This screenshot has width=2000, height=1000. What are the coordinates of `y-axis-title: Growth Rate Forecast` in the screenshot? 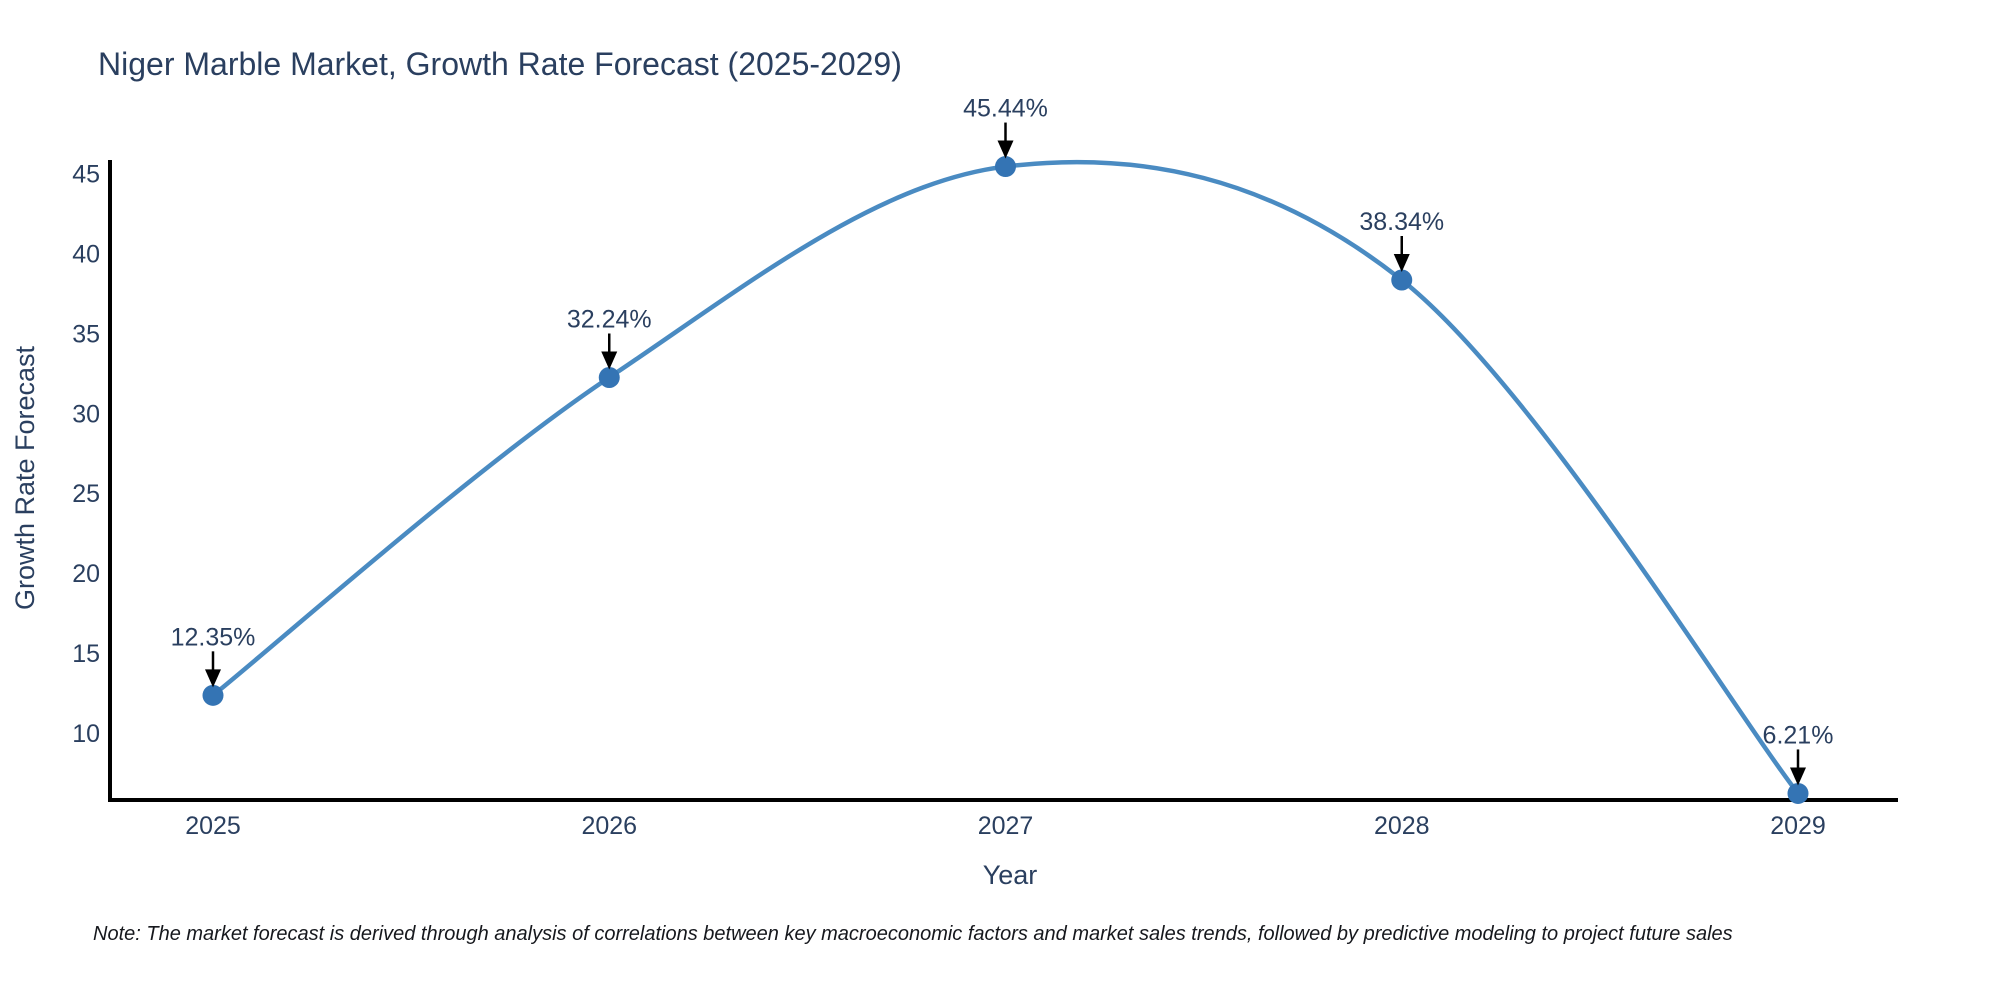 It's located at (25, 477).